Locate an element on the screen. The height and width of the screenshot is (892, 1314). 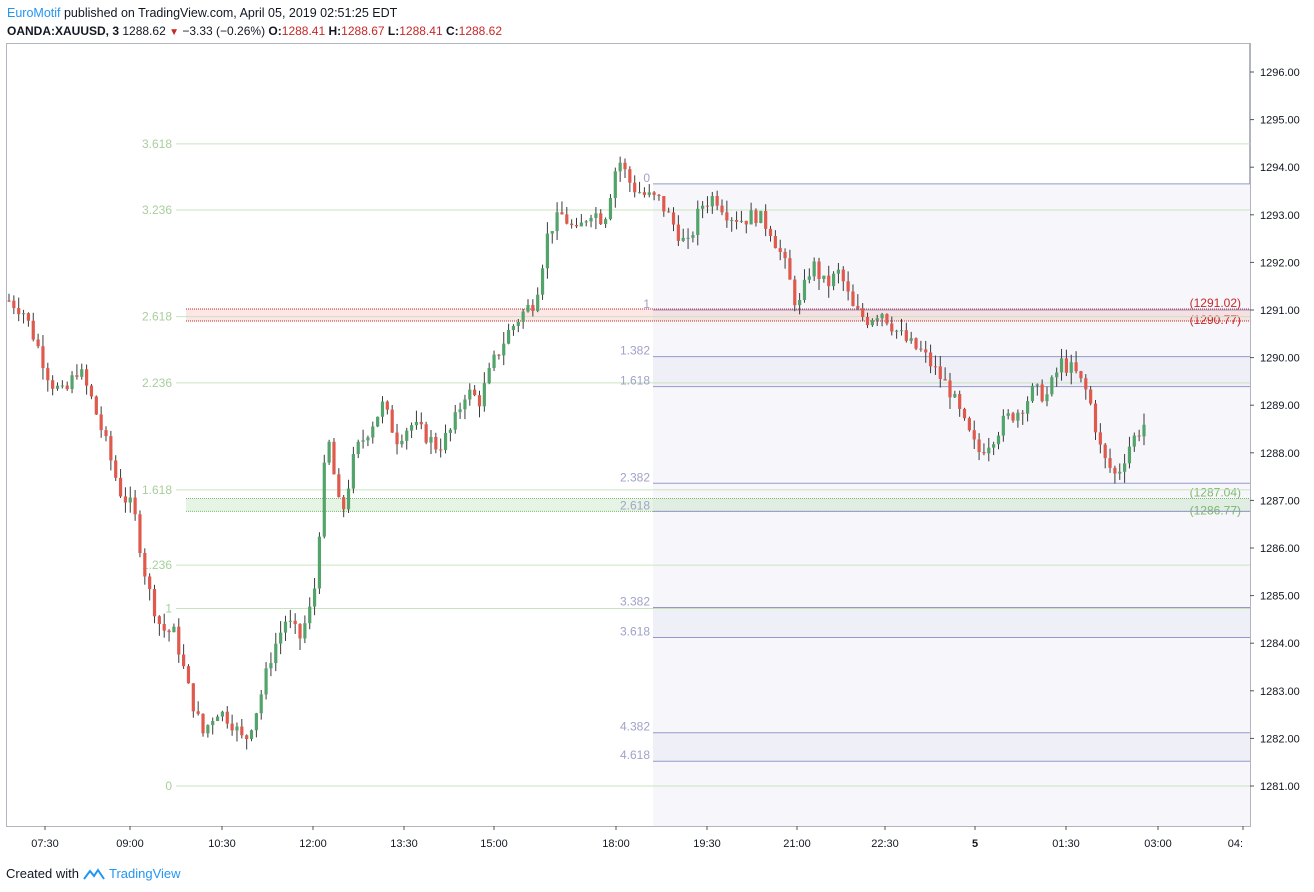
x-tick-label: 13:30 is located at coordinates (404, 844).